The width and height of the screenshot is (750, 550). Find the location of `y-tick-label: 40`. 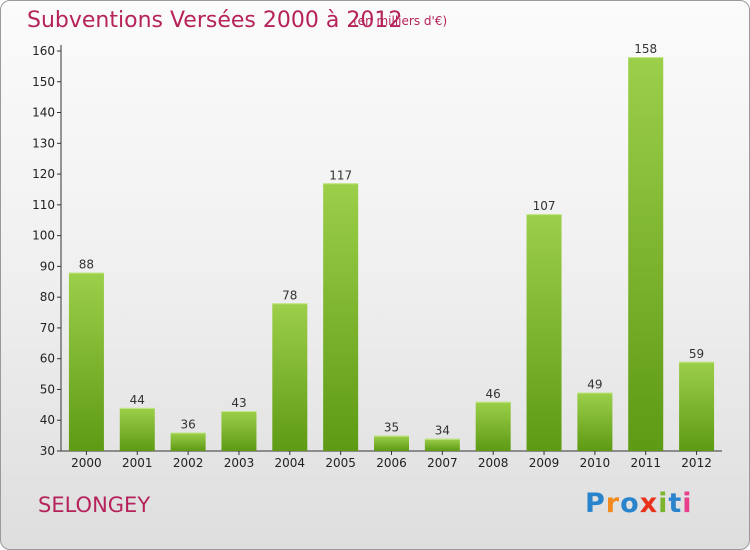

y-tick-label: 40 is located at coordinates (47, 420).